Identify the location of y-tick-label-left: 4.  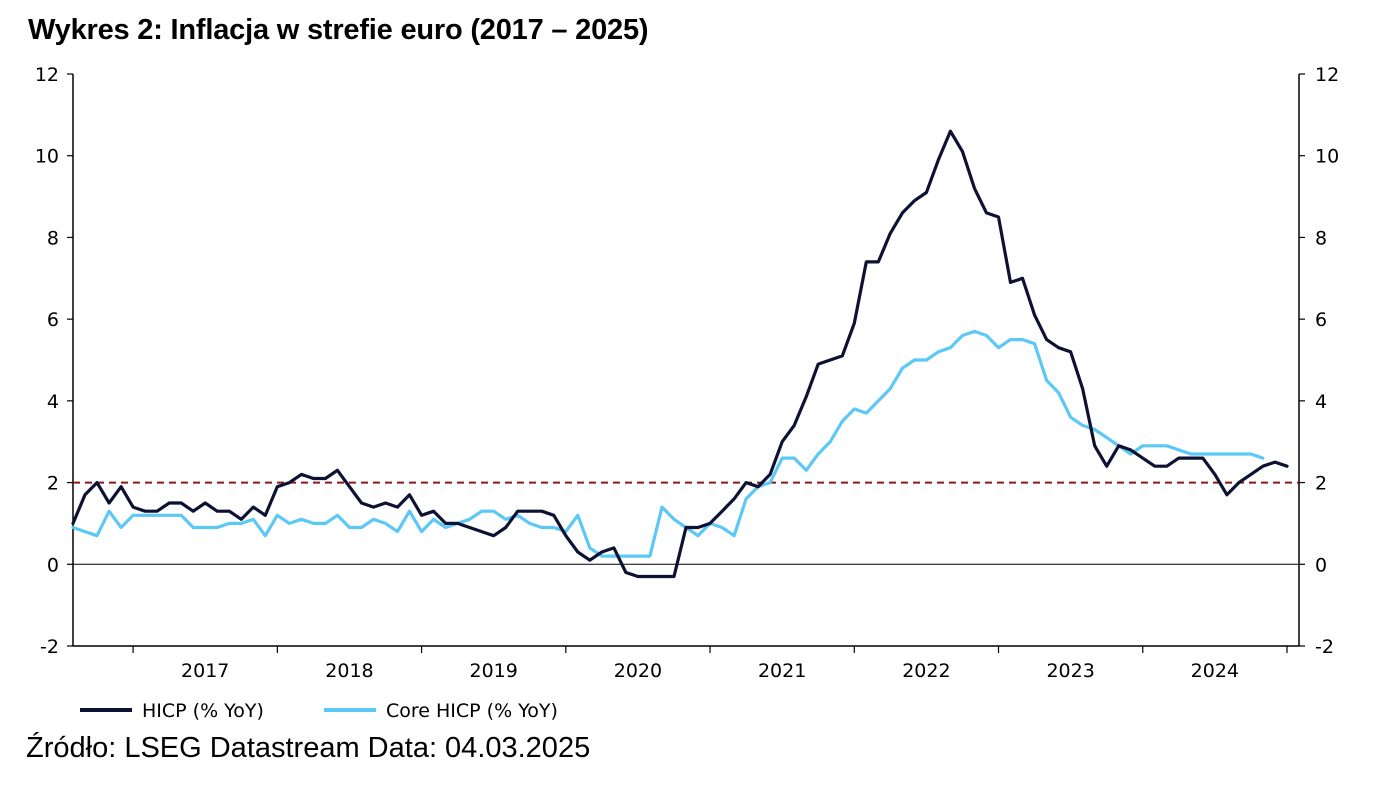
(53, 402).